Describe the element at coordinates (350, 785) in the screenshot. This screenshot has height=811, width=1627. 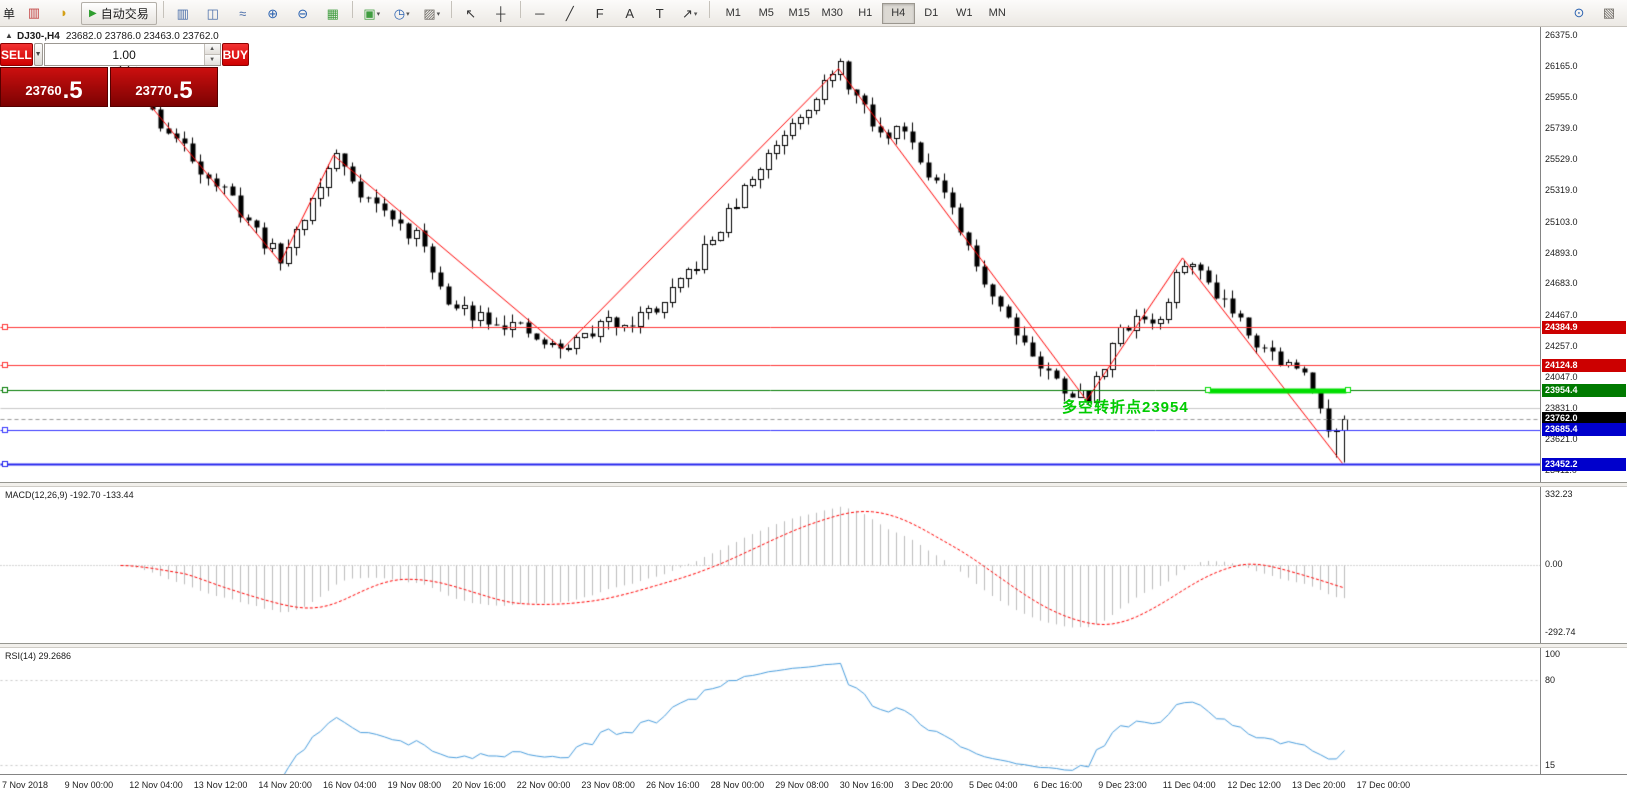
I see `time-axis-label: 16 Nov 04:00` at that location.